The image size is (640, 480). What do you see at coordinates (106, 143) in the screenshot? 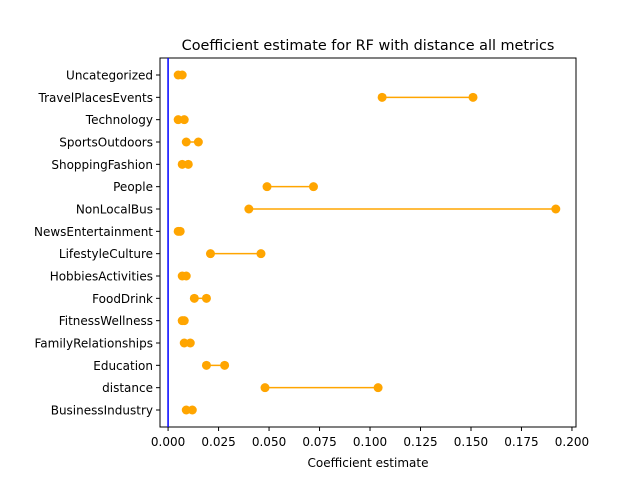
I see `y-tick-label: SportsOutdoors` at bounding box center [106, 143].